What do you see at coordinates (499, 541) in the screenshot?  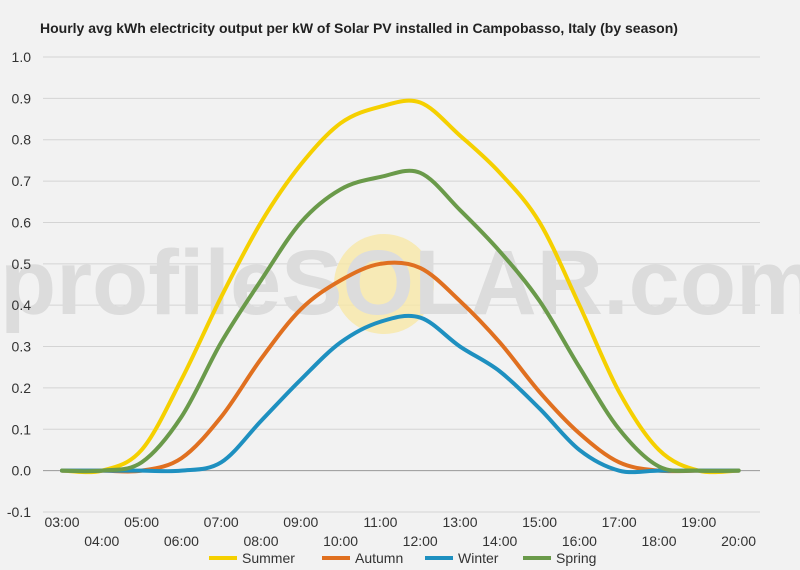 I see `x-tick-label: 14:00` at bounding box center [499, 541].